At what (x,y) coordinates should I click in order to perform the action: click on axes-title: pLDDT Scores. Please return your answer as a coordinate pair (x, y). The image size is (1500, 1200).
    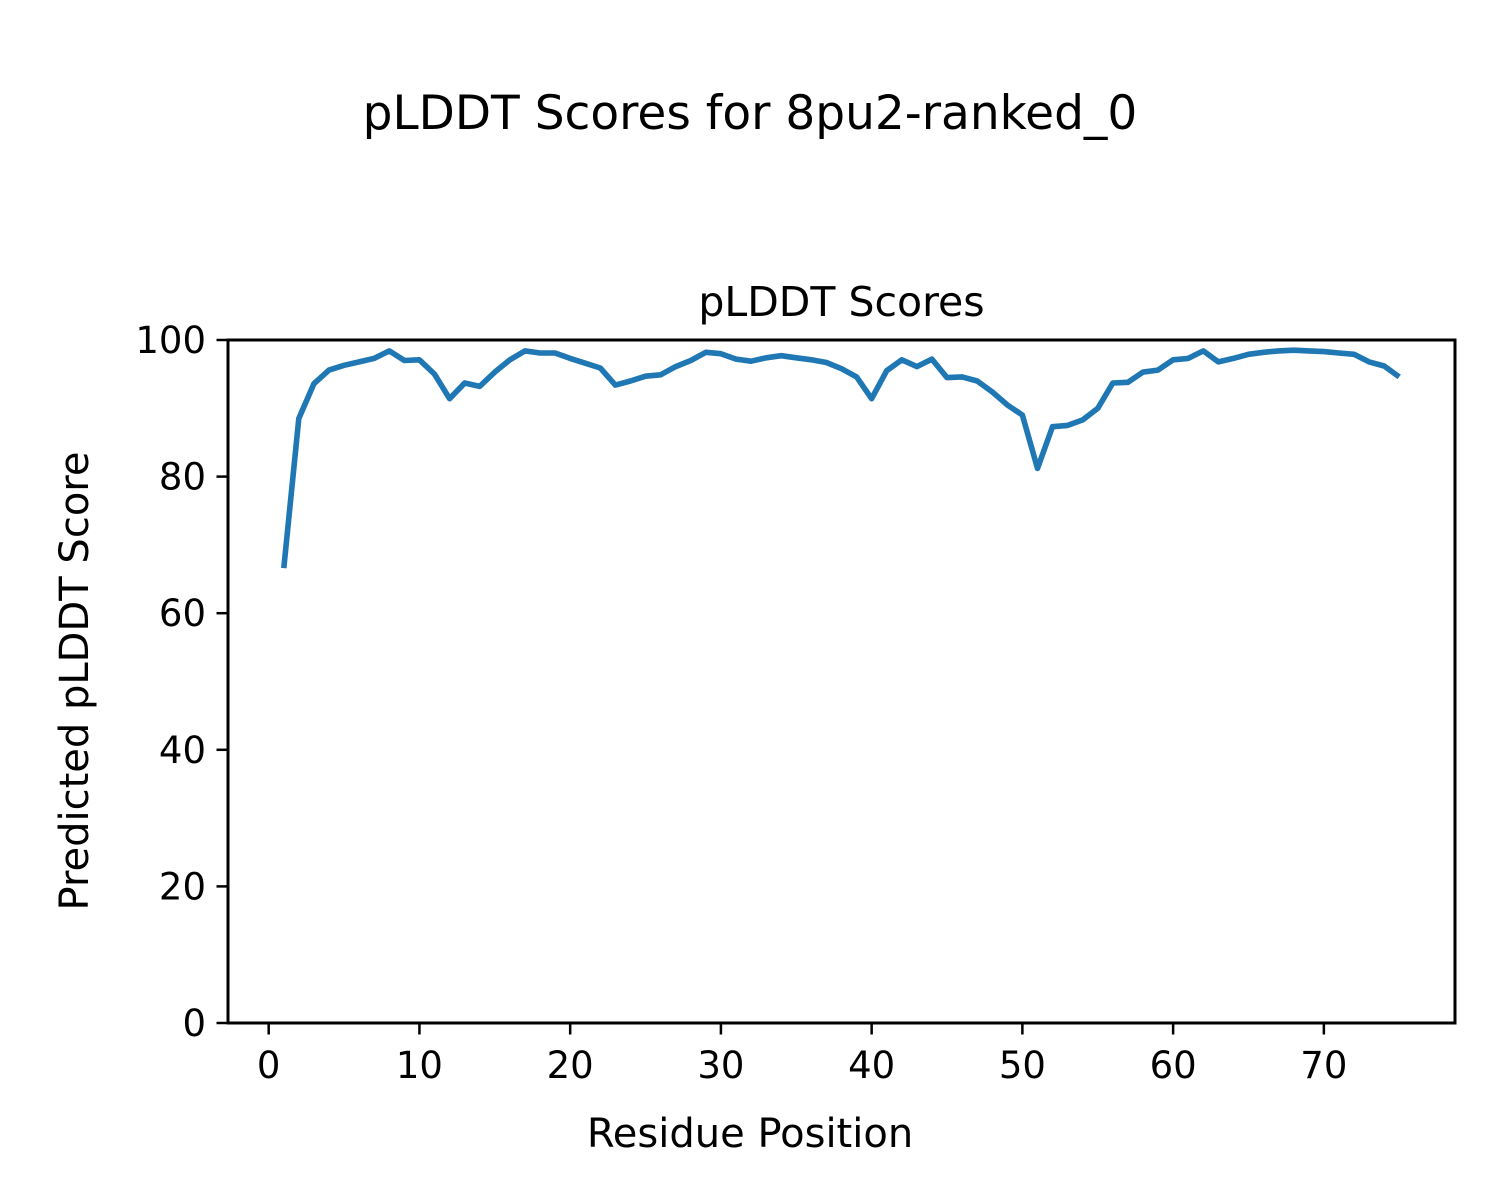
    Looking at the image, I should click on (841, 302).